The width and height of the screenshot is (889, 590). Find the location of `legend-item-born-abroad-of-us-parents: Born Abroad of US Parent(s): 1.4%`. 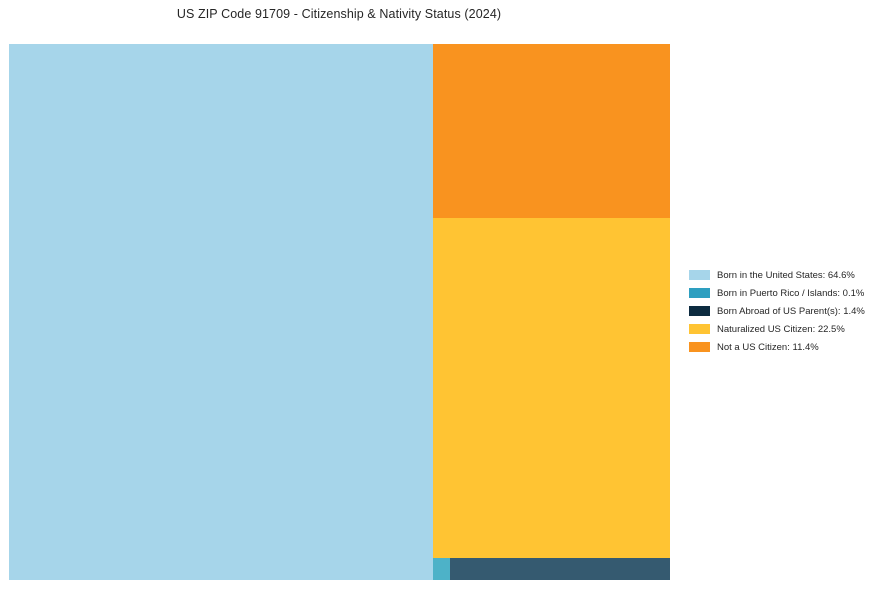

legend-item-born-abroad-of-us-parents: Born Abroad of US Parent(s): 1.4% is located at coordinates (787, 311).